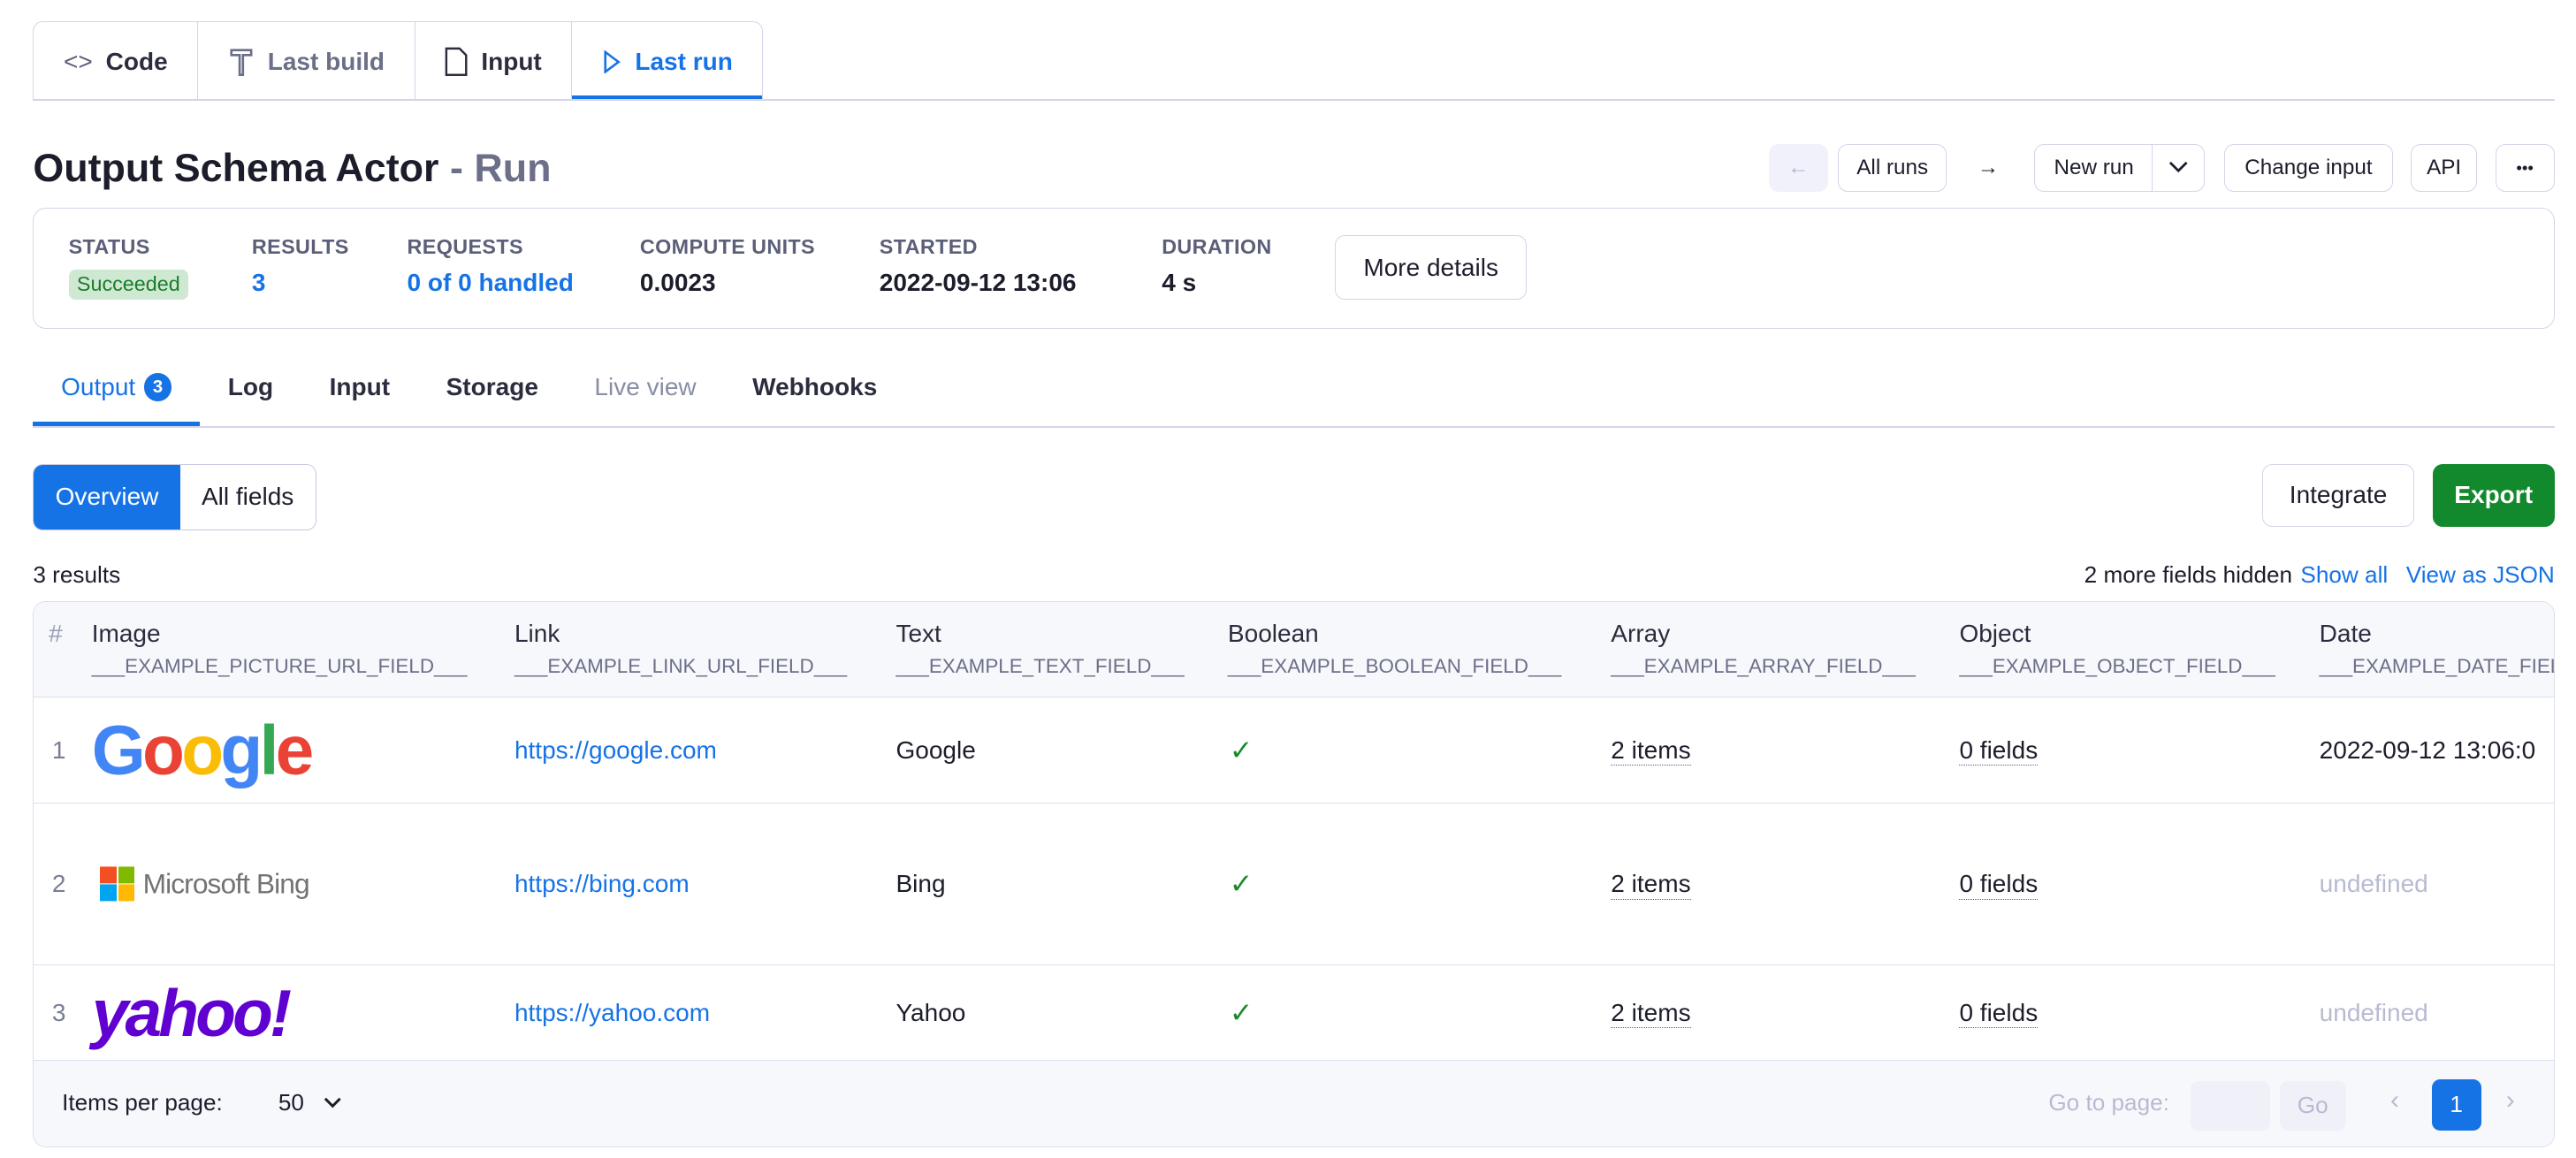  I want to click on hammer-icon, so click(241, 63).